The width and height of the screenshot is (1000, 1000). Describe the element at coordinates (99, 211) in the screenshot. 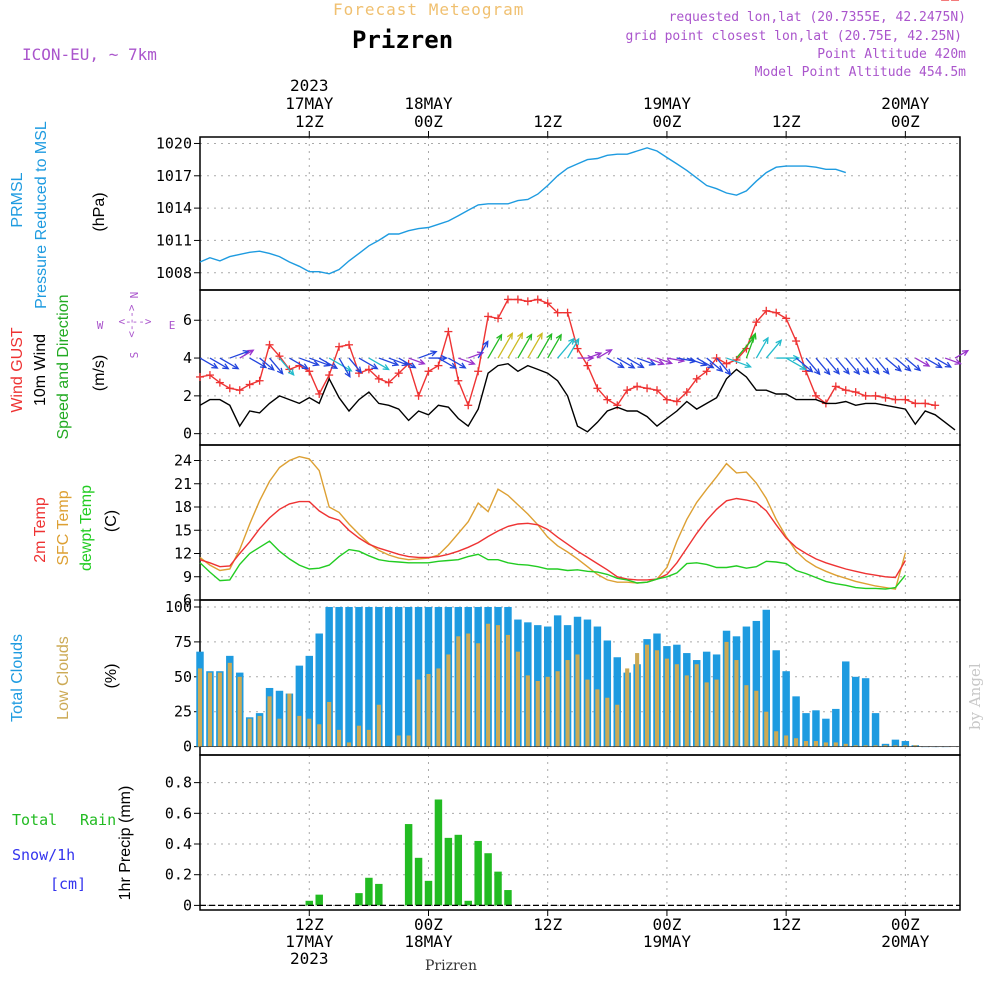

I see `pressure-unit-label: (hPa)` at that location.